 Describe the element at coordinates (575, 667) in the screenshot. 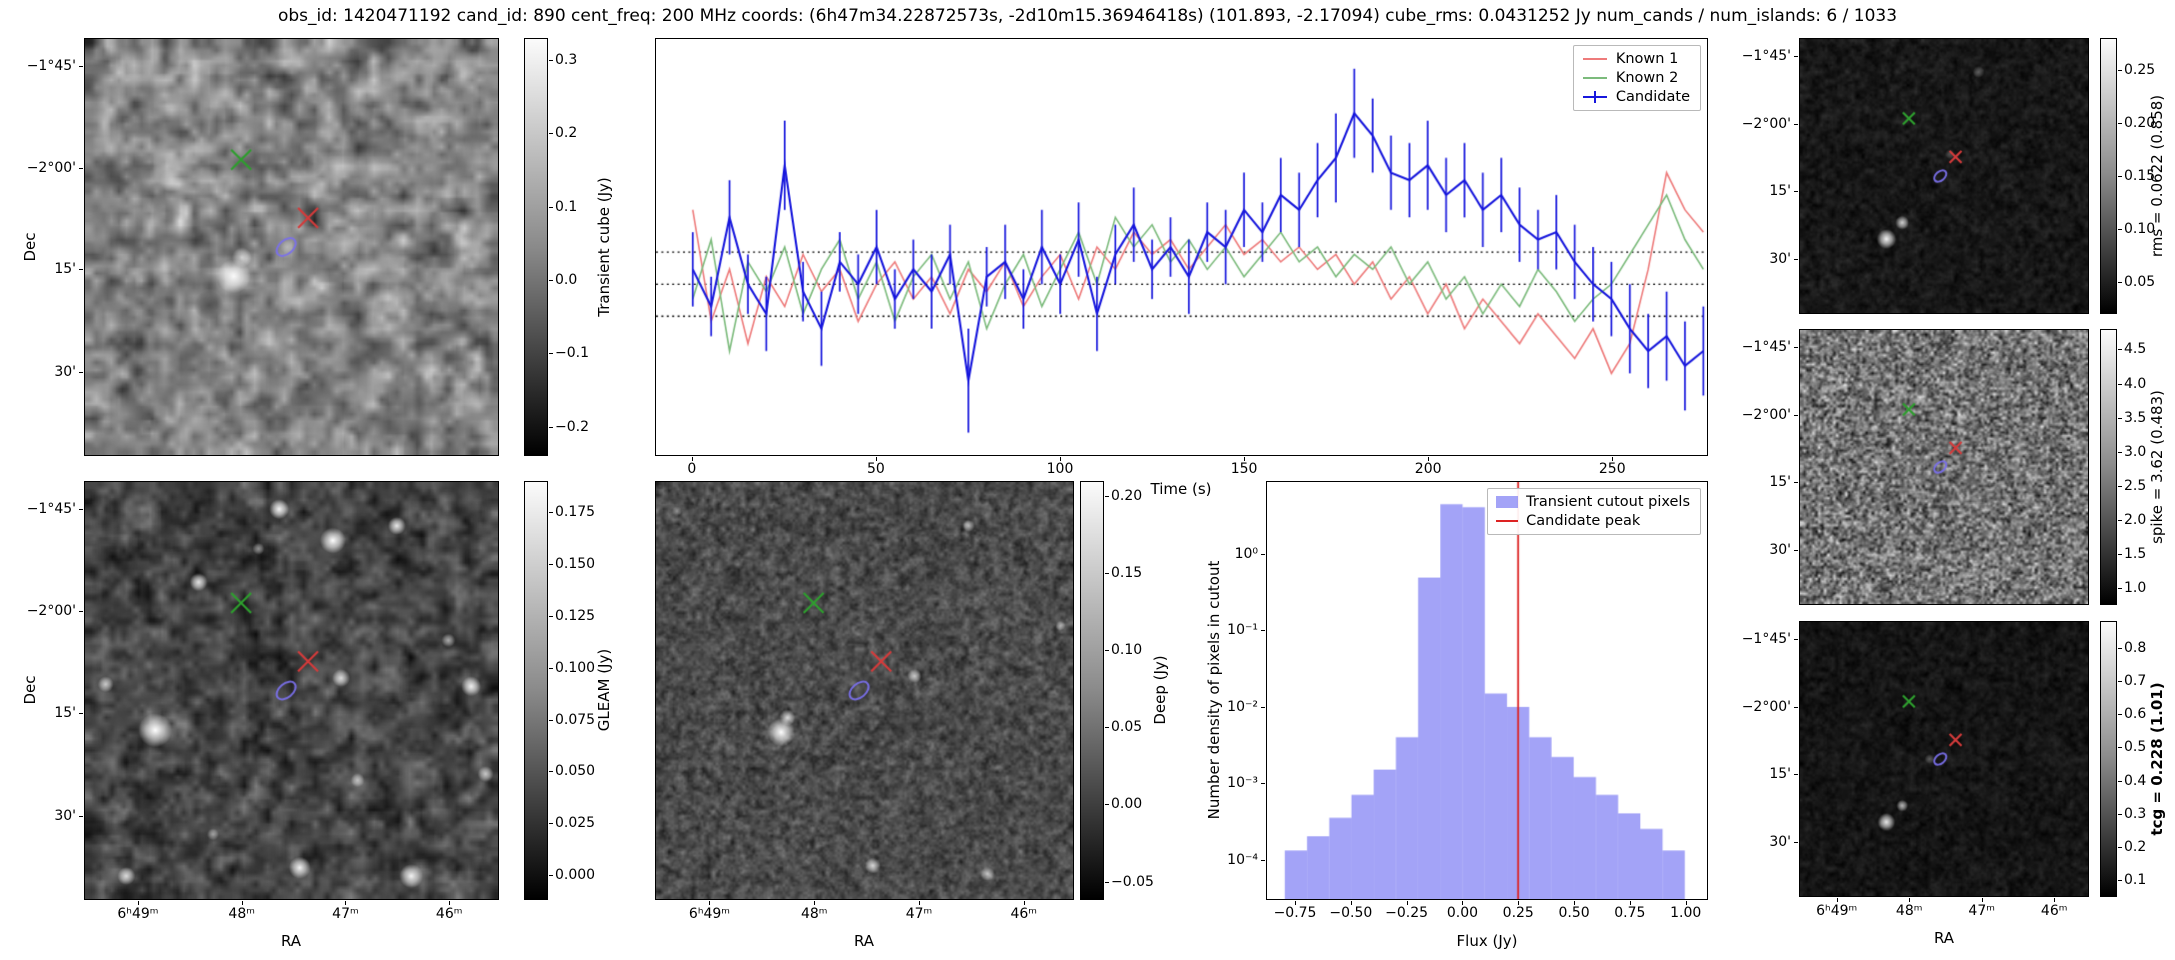

I see `tick-label: 0.100` at that location.